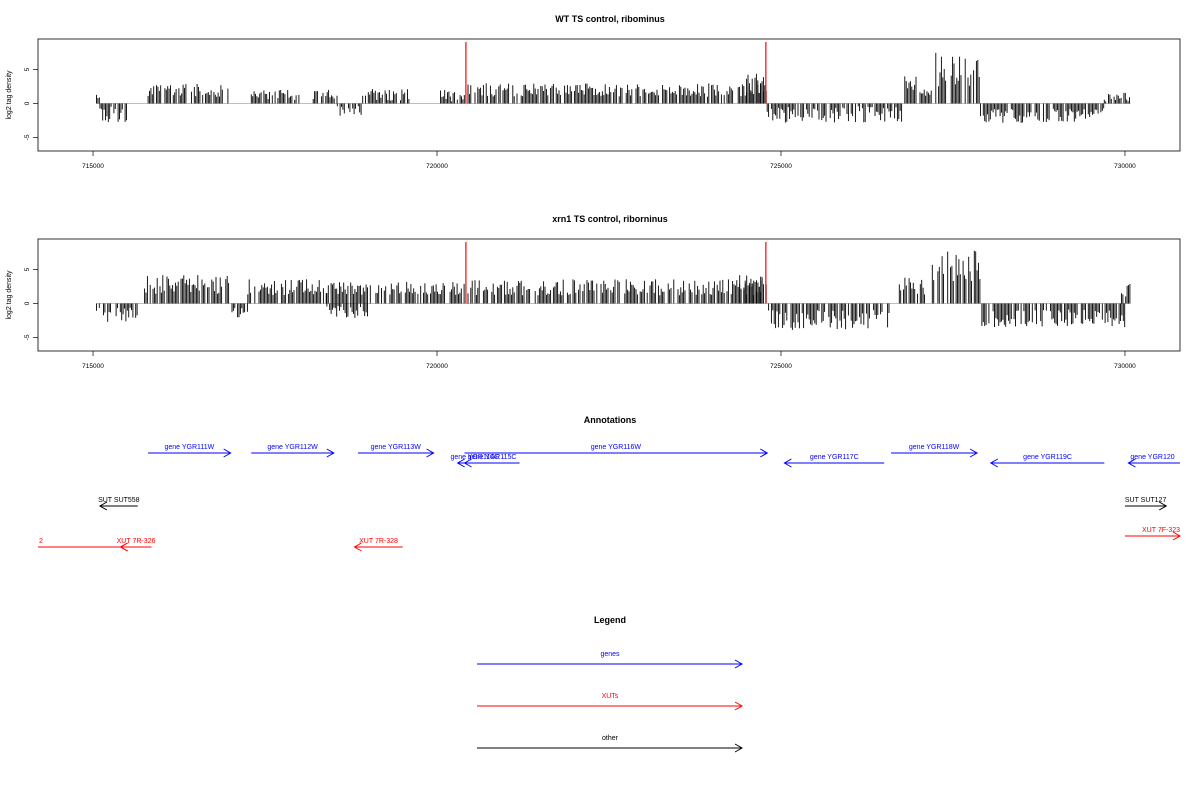 Image resolution: width=1200 pixels, height=805 pixels. I want to click on annotation-feature: 2, so click(83, 545).